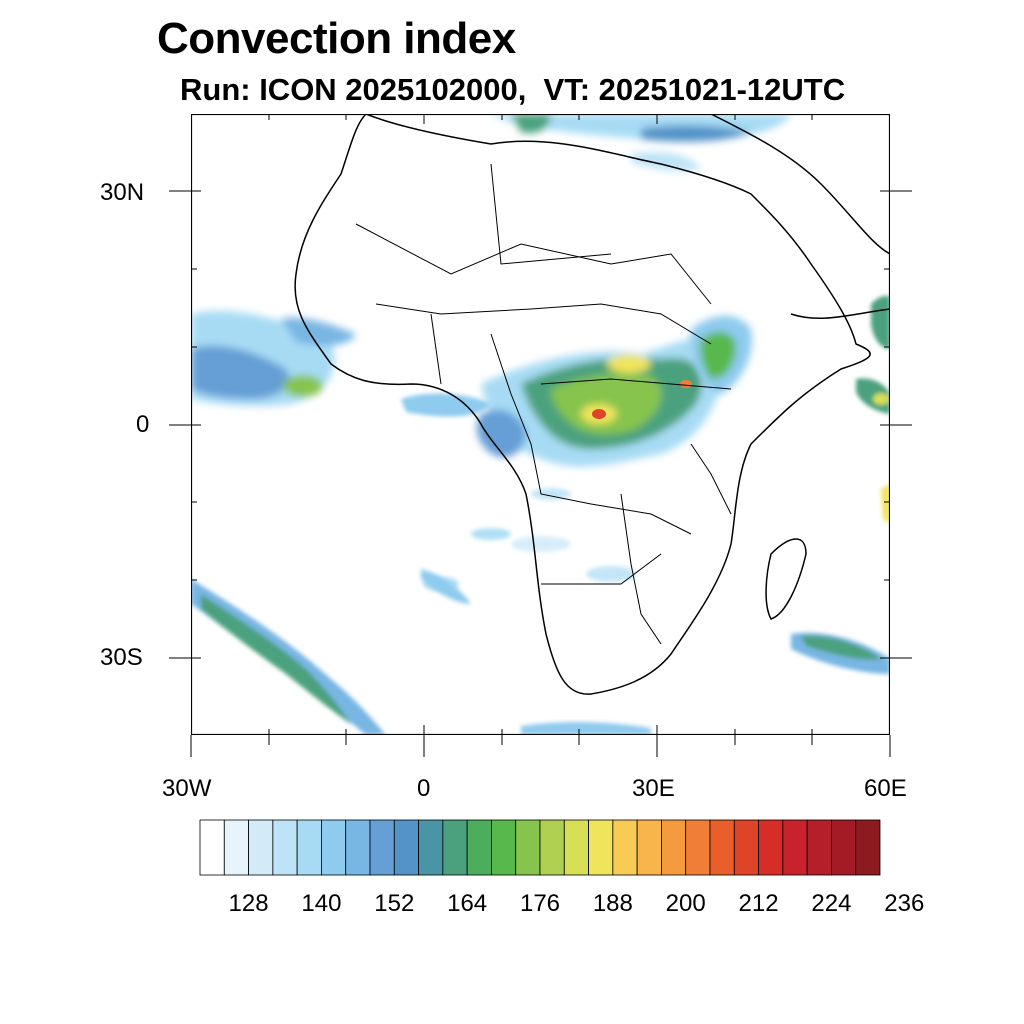  Describe the element at coordinates (904, 903) in the screenshot. I see `colorbar-label: 236` at that location.